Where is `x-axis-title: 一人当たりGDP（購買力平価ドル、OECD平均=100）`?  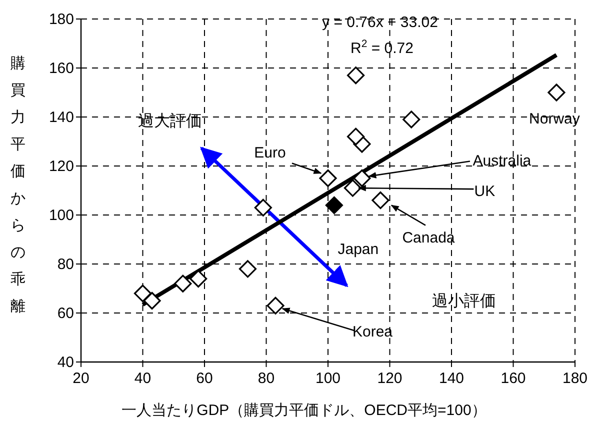 x-axis-title: 一人当たりGDP（購買力平価ドル、OECD平均=100） is located at coordinates (304, 410).